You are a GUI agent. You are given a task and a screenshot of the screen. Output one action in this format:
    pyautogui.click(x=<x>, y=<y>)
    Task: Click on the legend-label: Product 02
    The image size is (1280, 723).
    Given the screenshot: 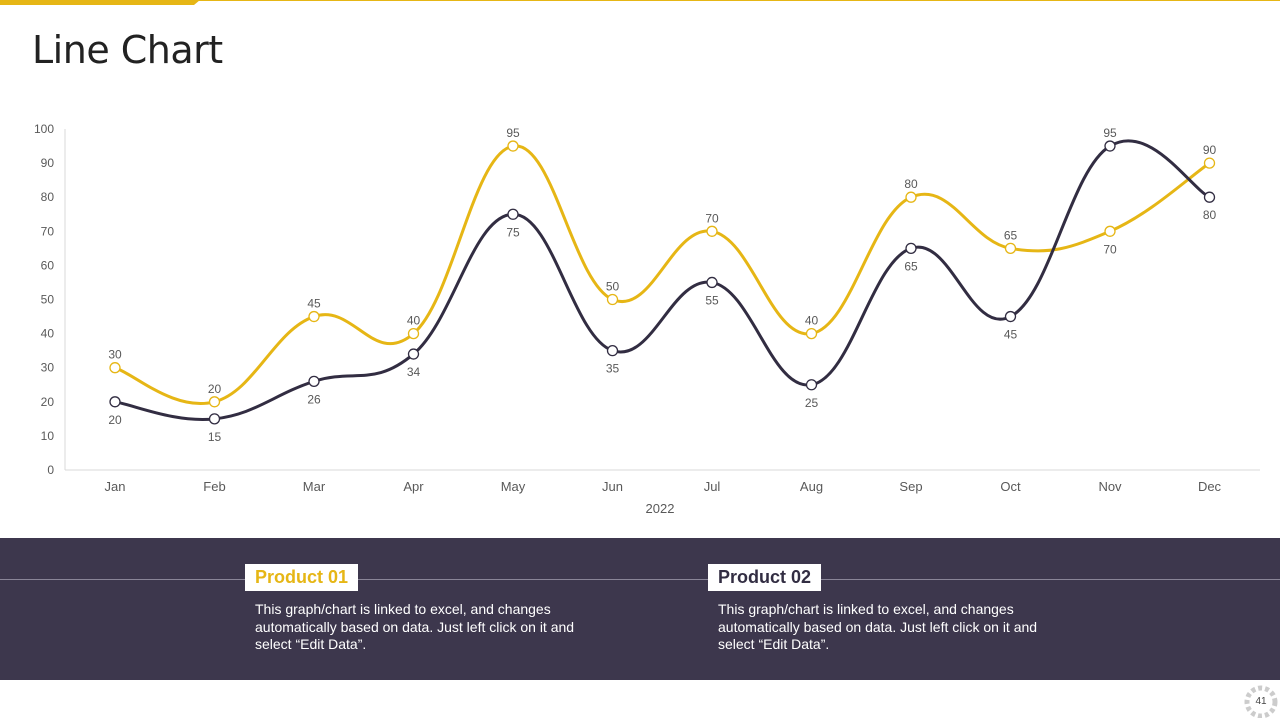 What is the action you would take?
    pyautogui.click(x=765, y=577)
    